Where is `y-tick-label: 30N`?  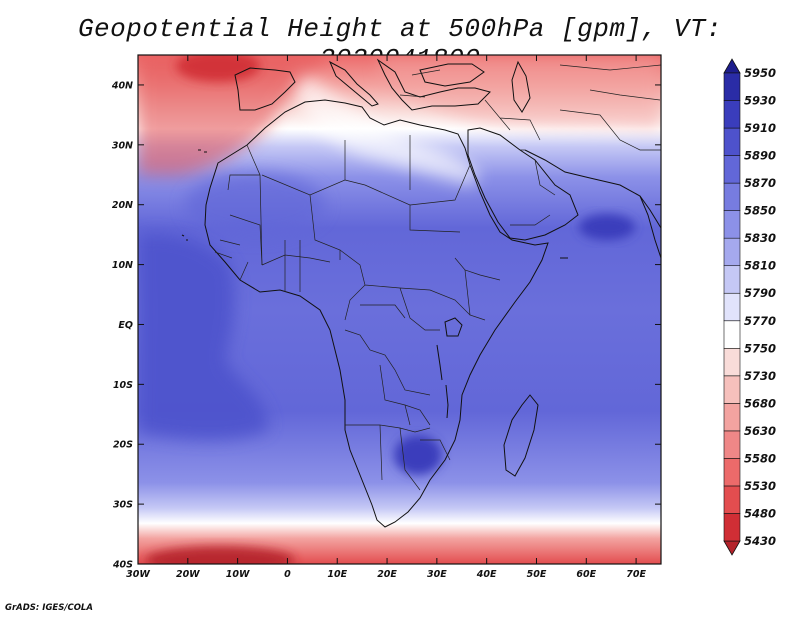 y-tick-label: 30N is located at coordinates (122, 145).